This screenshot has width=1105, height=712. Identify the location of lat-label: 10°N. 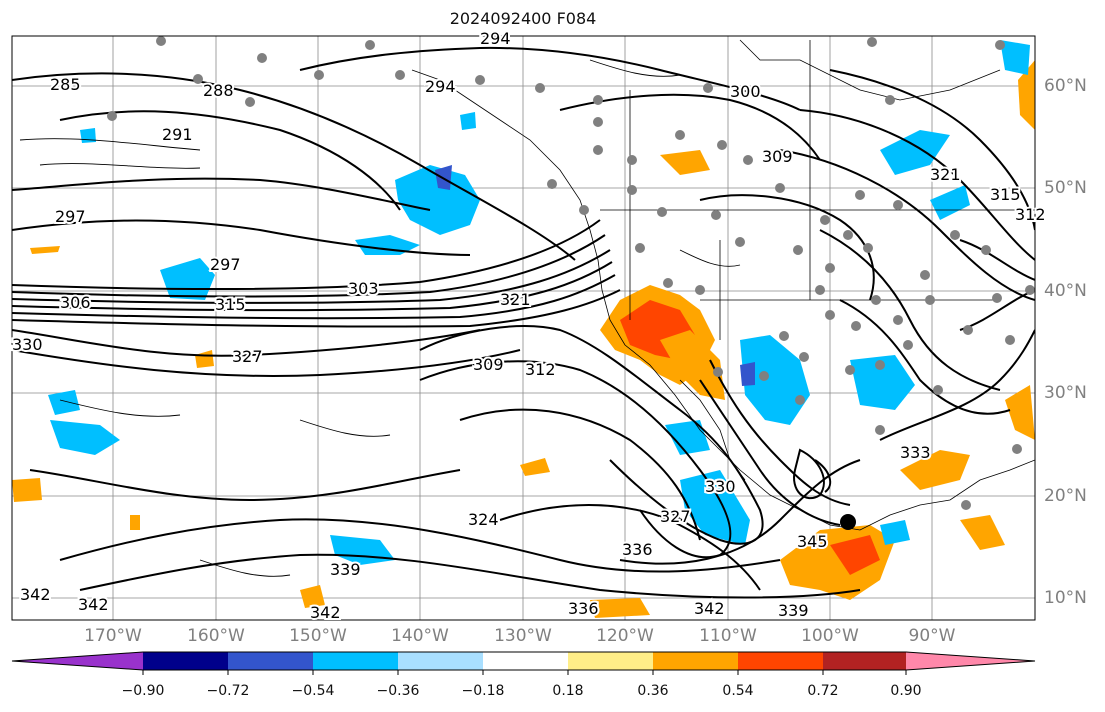
(1065, 598).